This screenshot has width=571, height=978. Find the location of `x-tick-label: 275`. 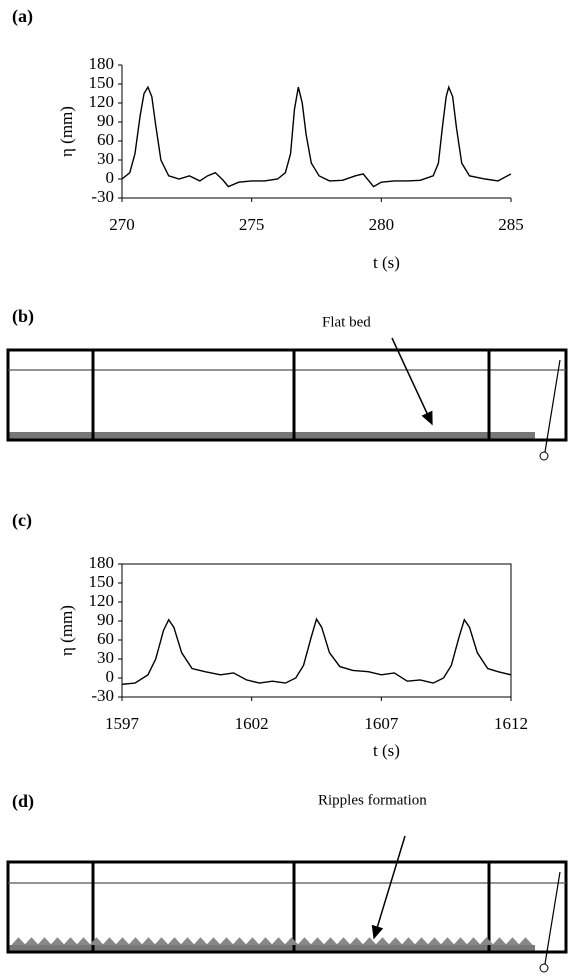

x-tick-label: 275 is located at coordinates (252, 224).